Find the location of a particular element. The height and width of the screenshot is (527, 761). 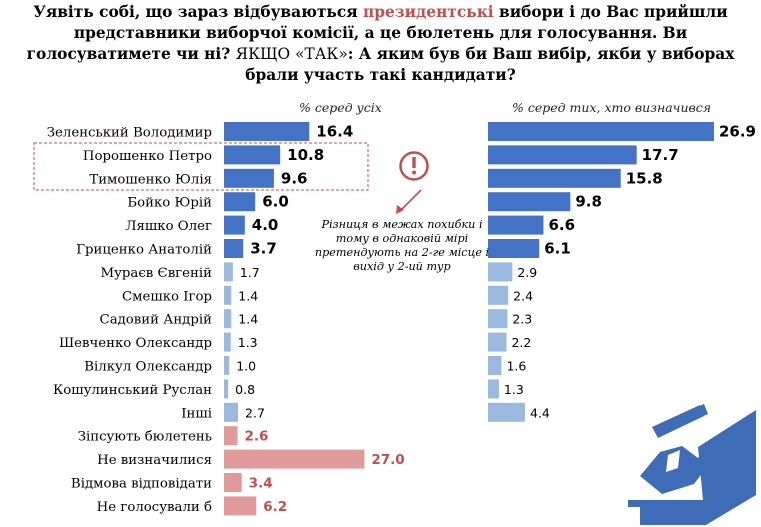

category-label: Садовий Андрій is located at coordinates (156, 320).